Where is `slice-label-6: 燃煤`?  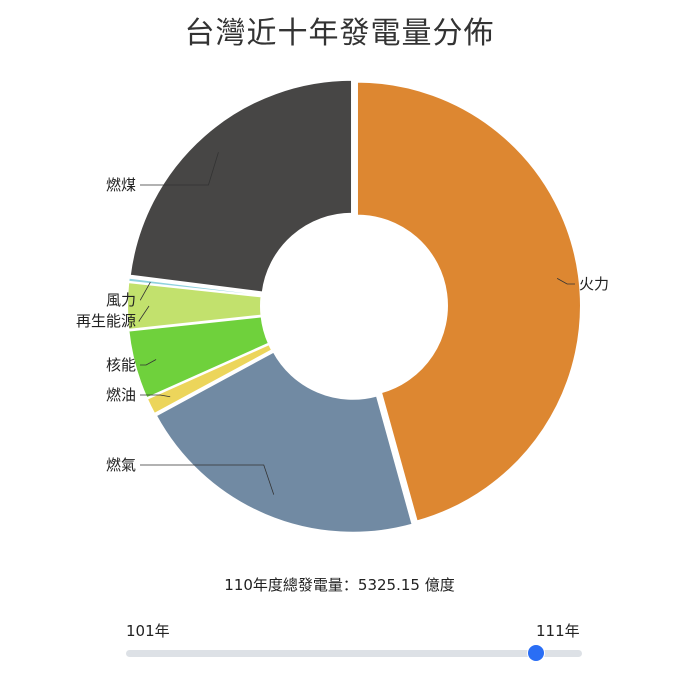
slice-label-6: 燃煤 is located at coordinates (121, 185).